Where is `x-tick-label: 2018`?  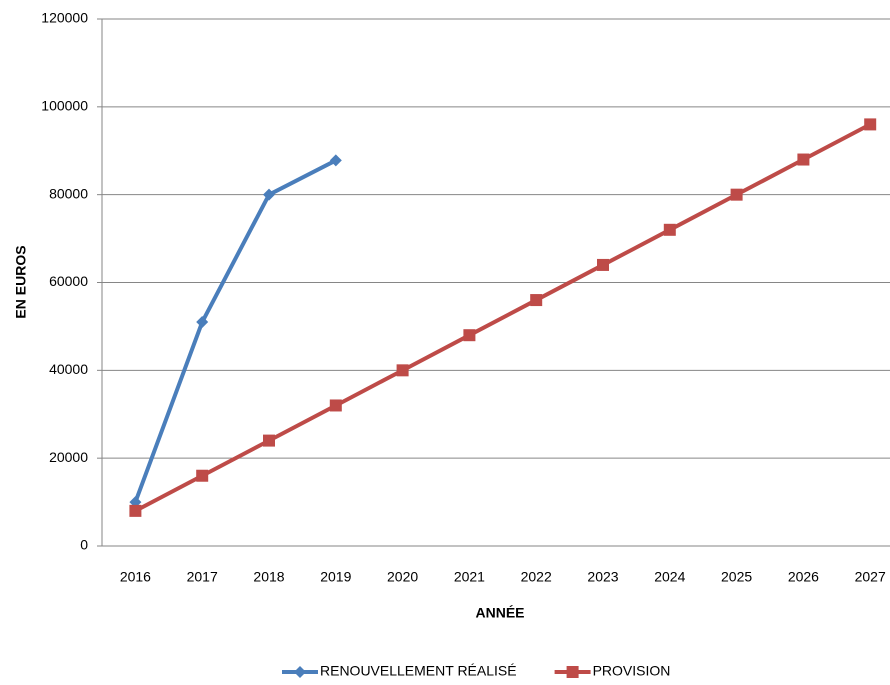
x-tick-label: 2018 is located at coordinates (268, 577).